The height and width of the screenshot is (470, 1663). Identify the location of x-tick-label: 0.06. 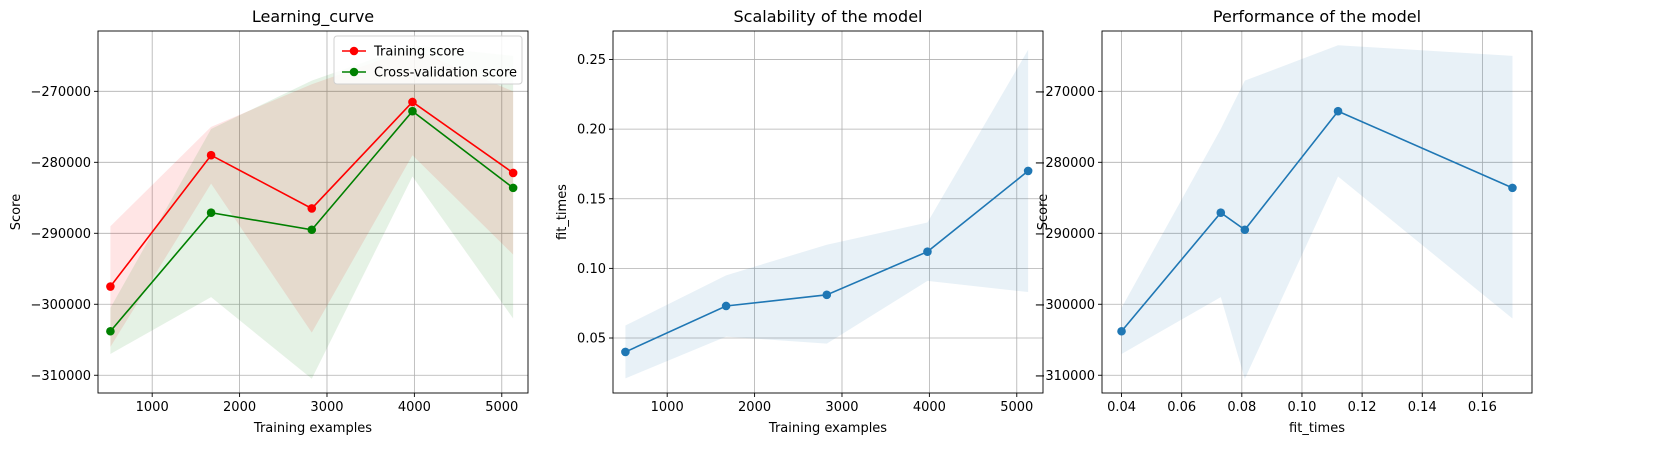
(1181, 407).